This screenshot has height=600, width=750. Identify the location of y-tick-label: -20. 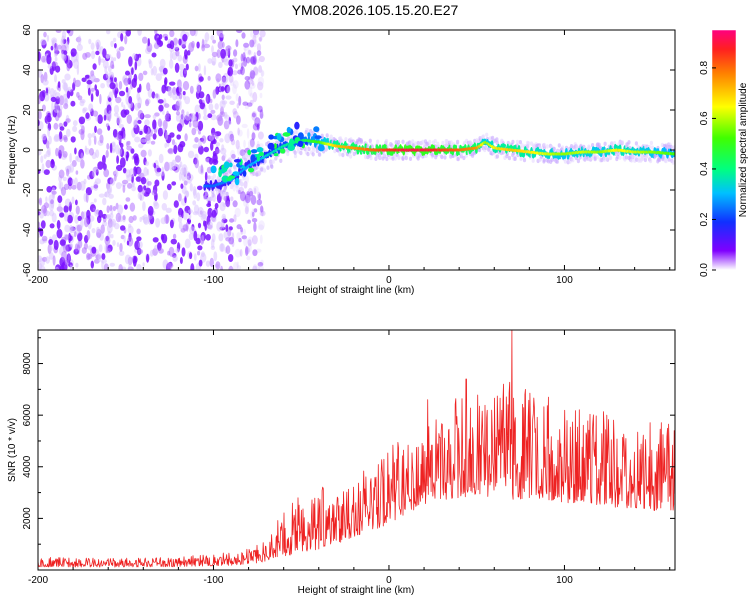
(27, 189).